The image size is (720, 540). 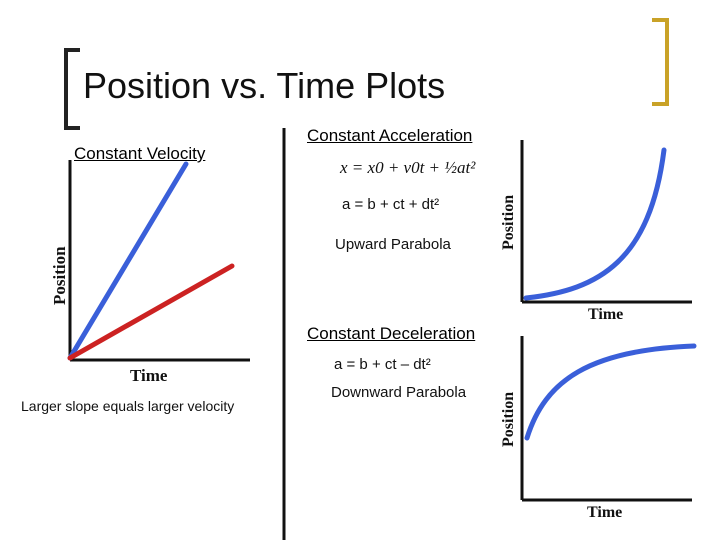 I want to click on deceleration-x-label: Time, so click(x=605, y=512).